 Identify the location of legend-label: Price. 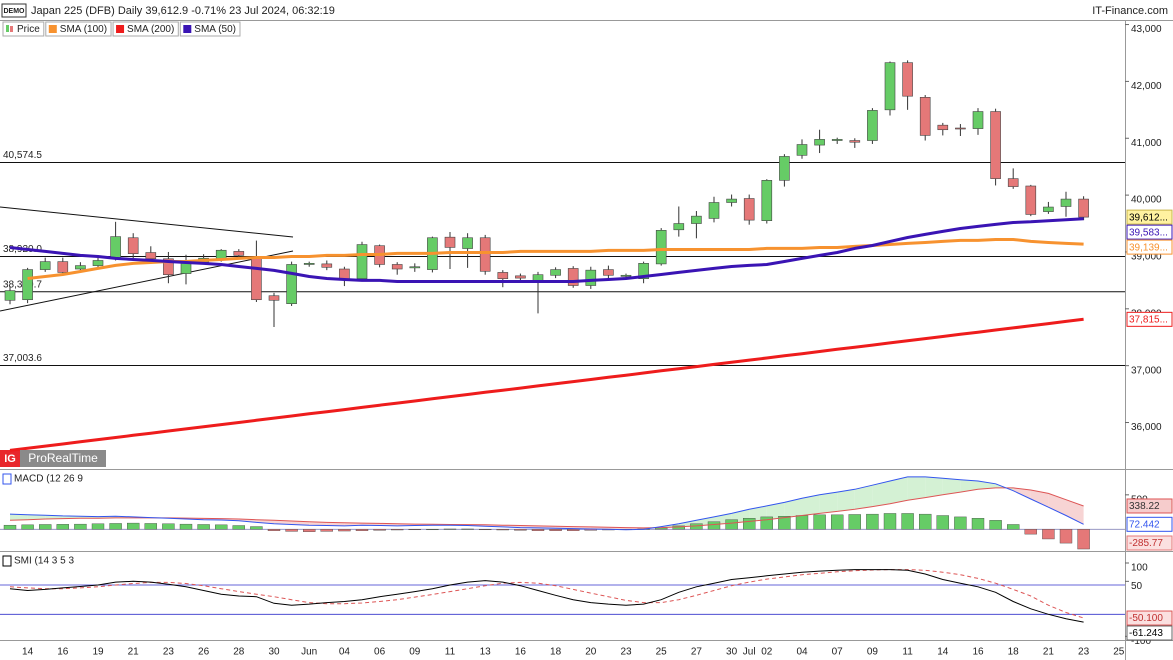
(28, 29).